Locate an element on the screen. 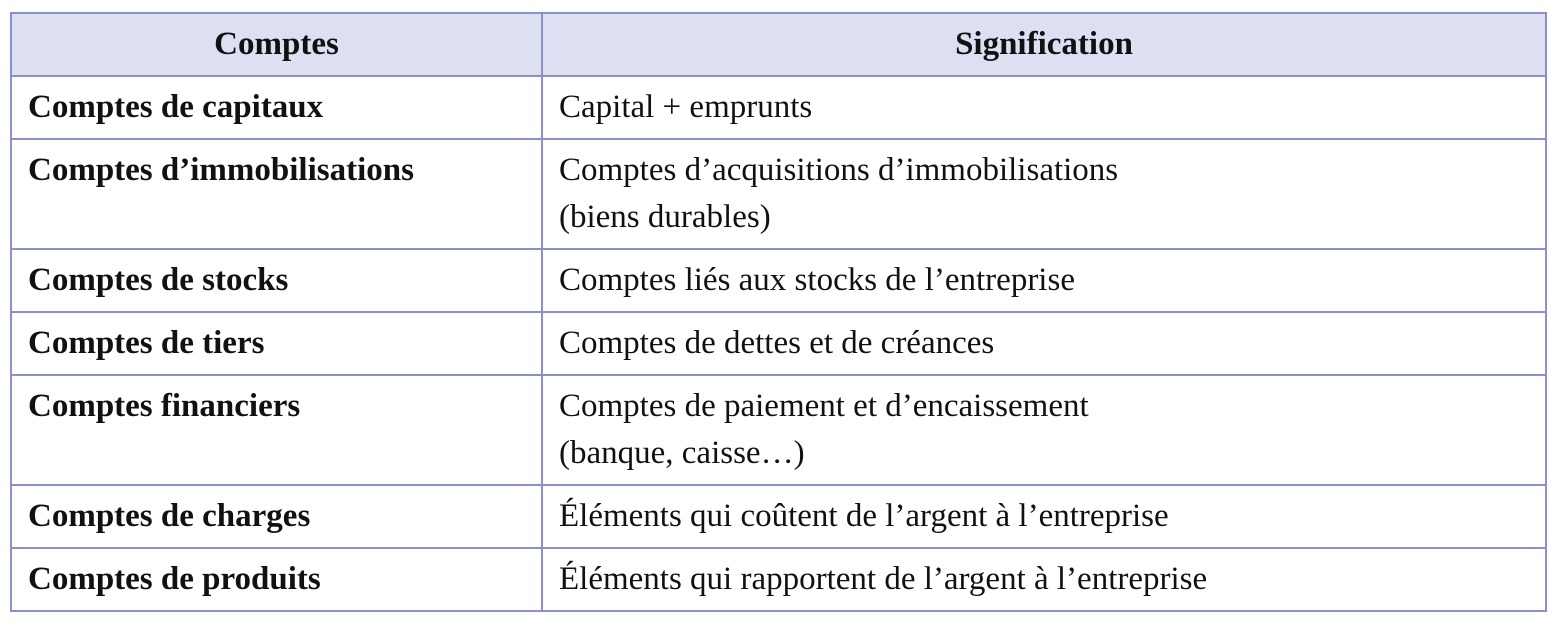 The width and height of the screenshot is (1560, 628). account-name: Comptes de charges is located at coordinates (276, 516).